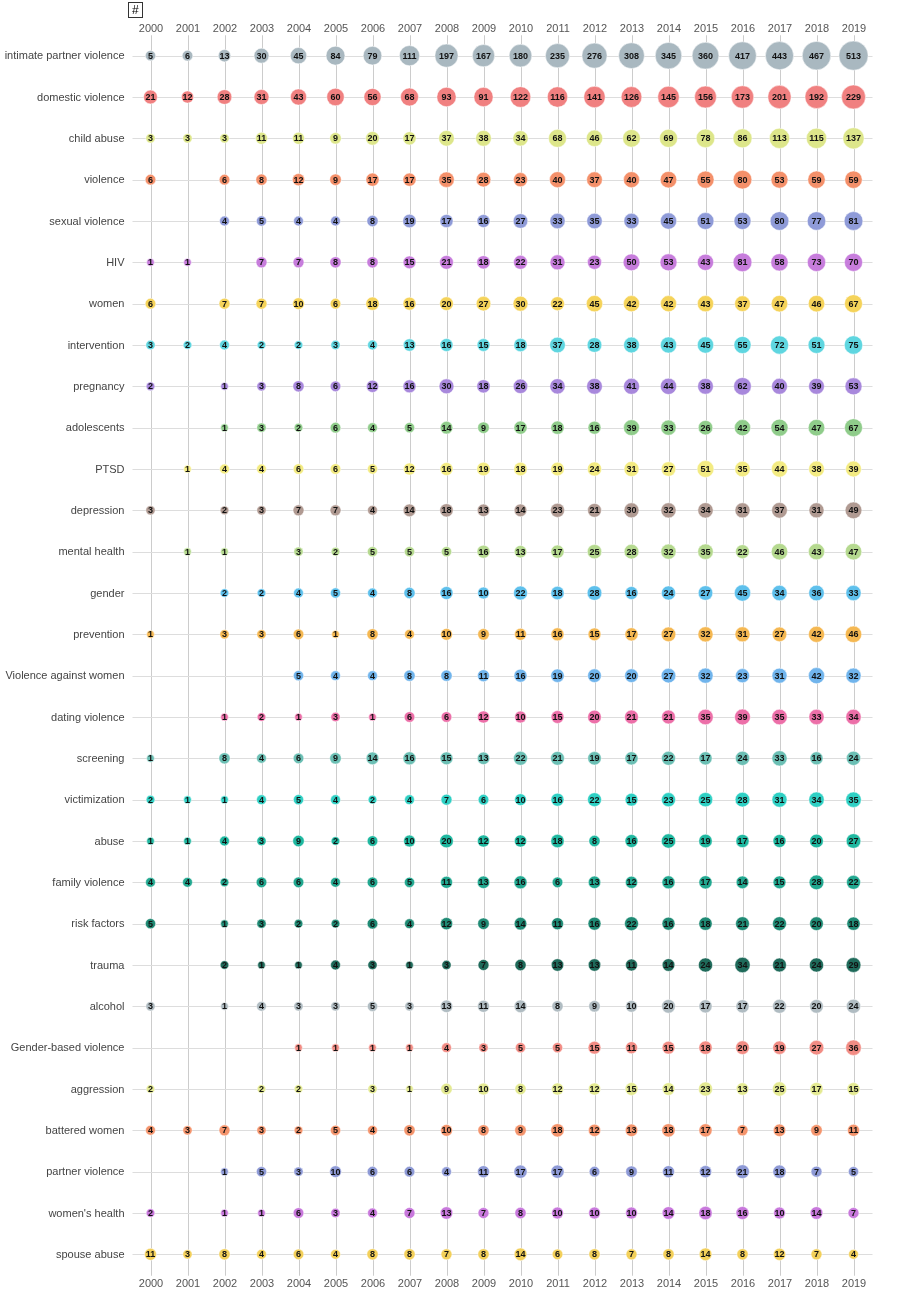 This screenshot has width=924, height=1307. I want to click on data-label: 113, so click(779, 138).